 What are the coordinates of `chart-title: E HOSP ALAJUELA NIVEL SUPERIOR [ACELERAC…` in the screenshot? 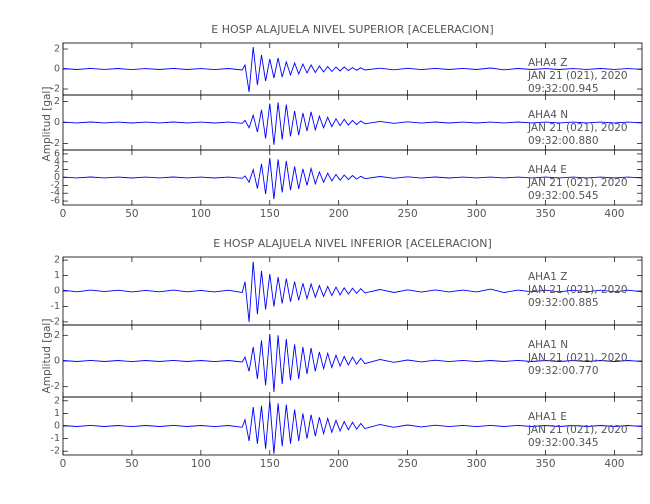 It's located at (352, 29).